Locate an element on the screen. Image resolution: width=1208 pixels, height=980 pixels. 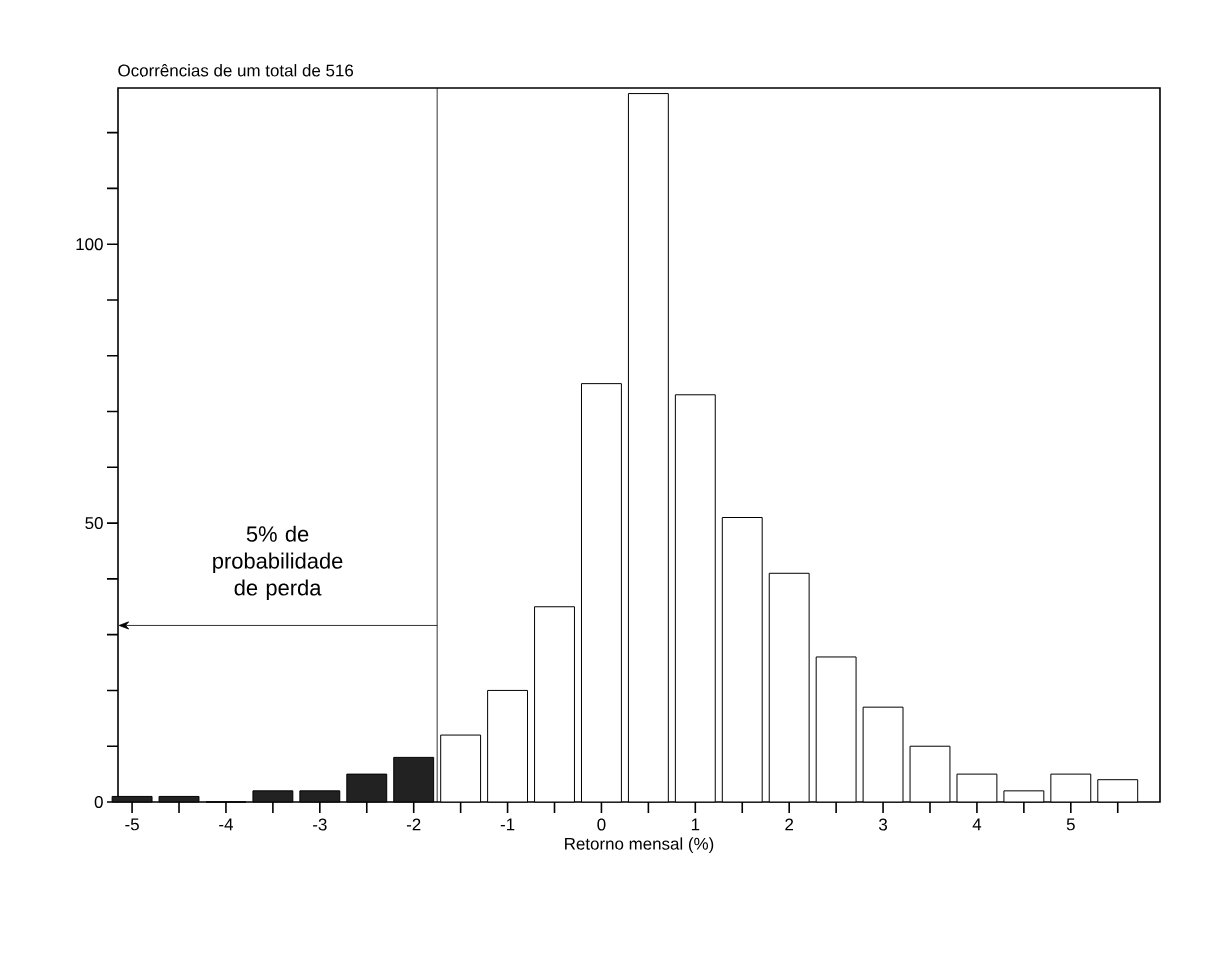
x-tick-label: 0 is located at coordinates (601, 824).